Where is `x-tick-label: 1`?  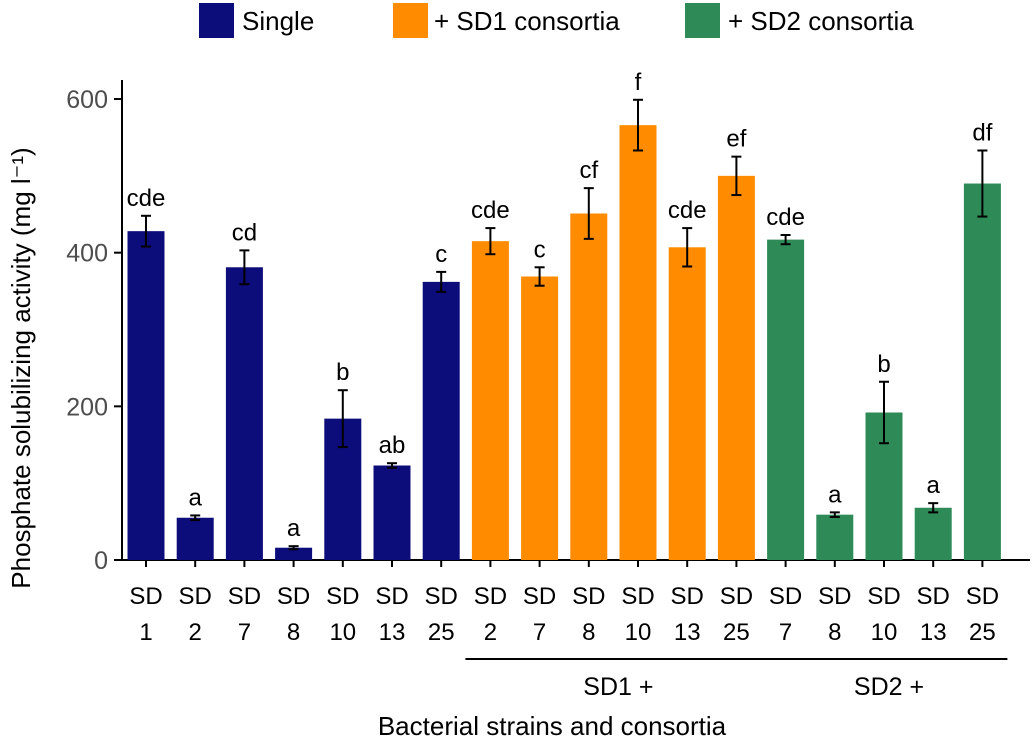 x-tick-label: 1 is located at coordinates (145, 632).